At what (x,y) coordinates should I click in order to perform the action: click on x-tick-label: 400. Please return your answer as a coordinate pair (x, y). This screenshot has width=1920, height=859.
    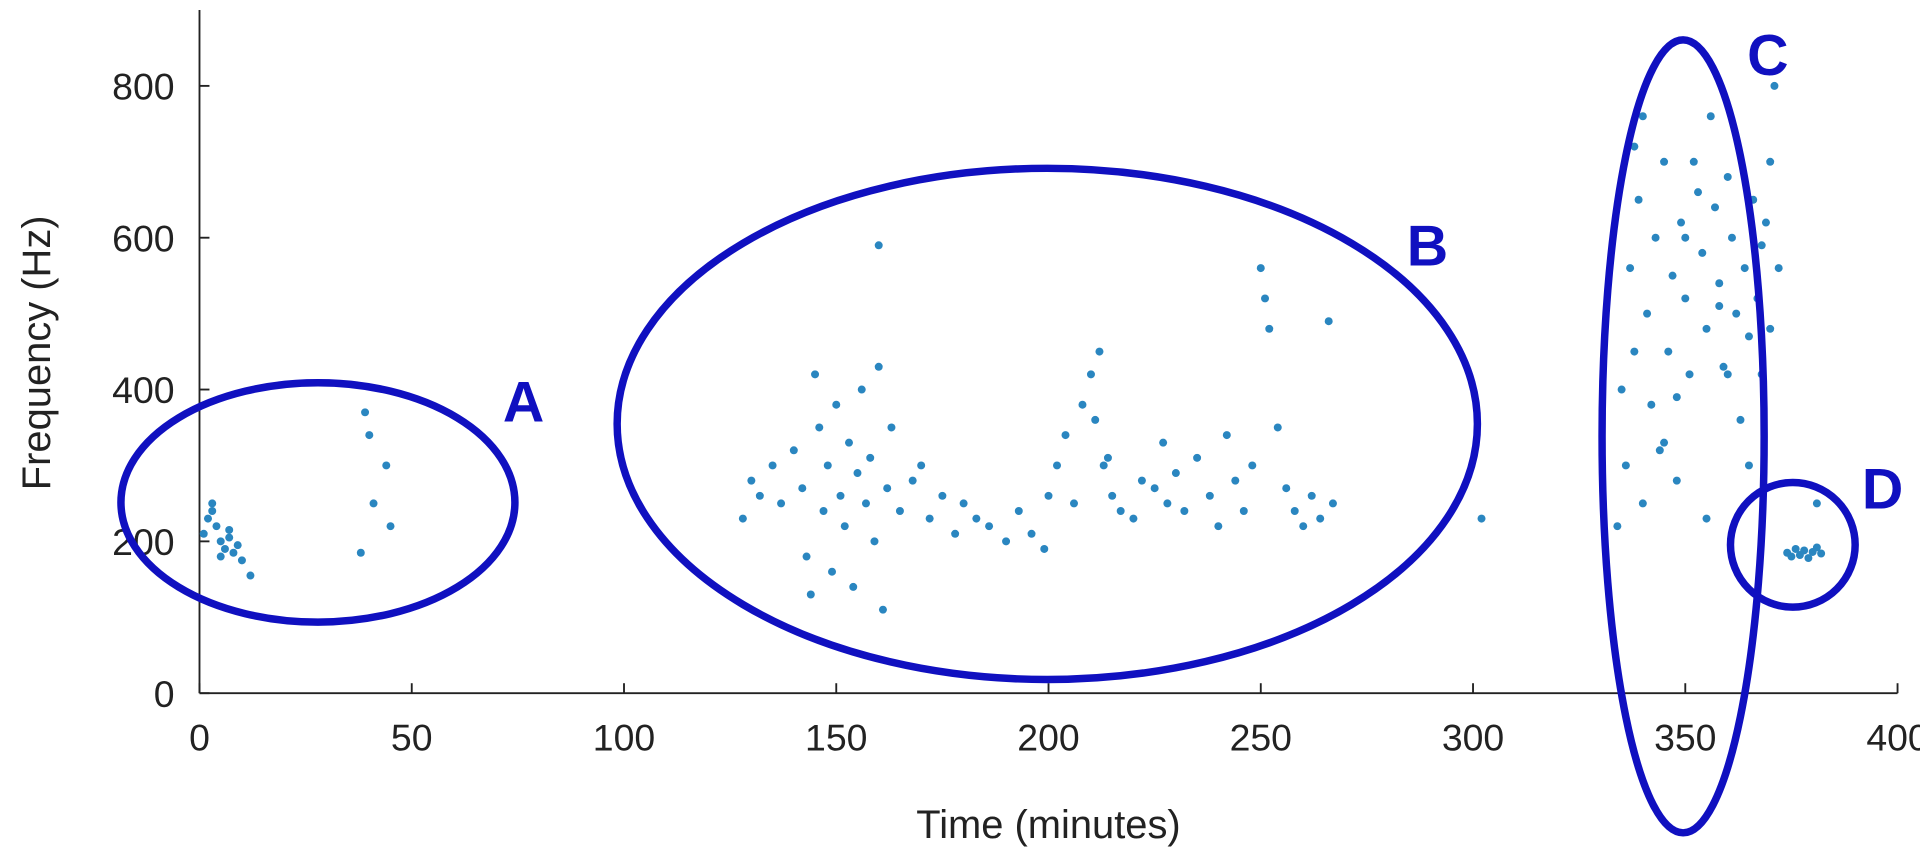
    Looking at the image, I should click on (1893, 738).